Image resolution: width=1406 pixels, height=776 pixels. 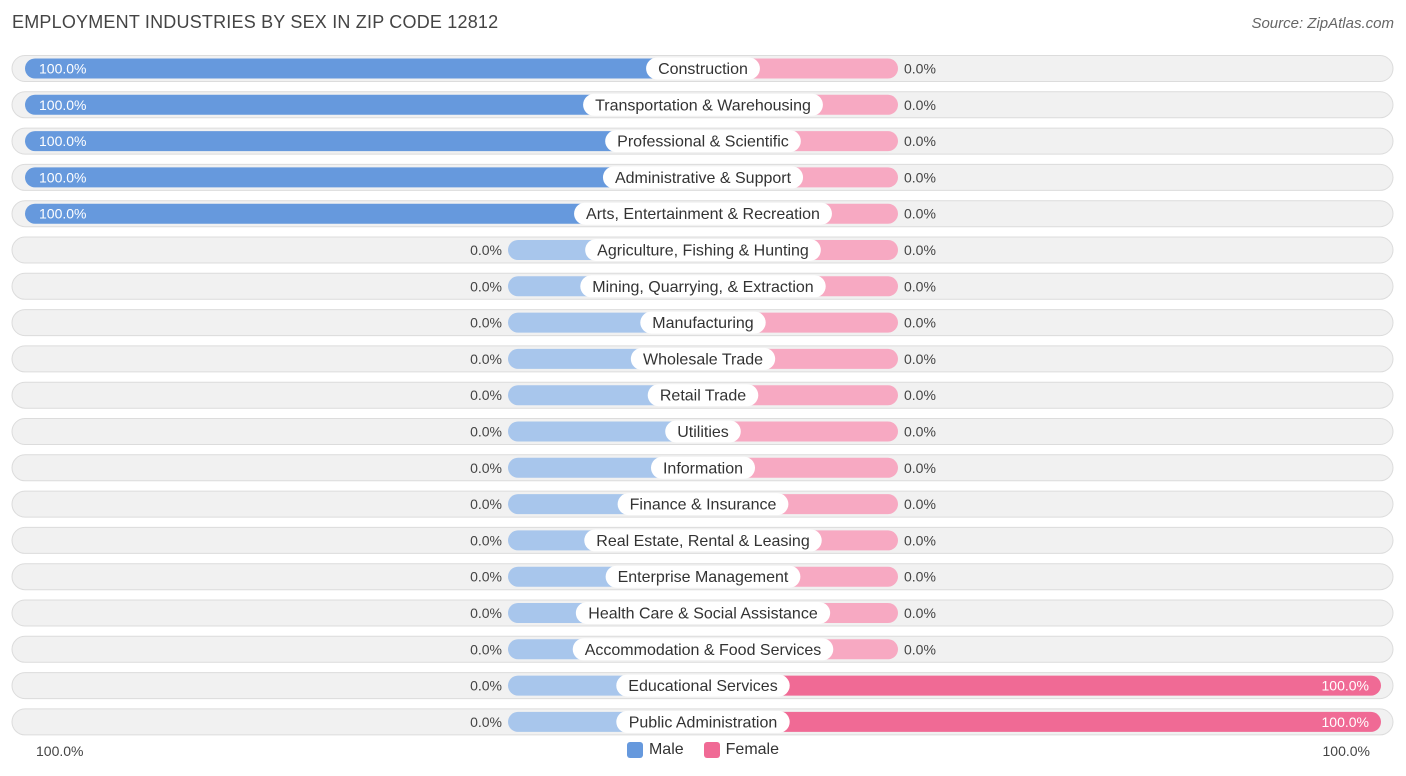 I want to click on table-row: 100.0% 0.0% Administrative & Support, so click(x=702, y=177).